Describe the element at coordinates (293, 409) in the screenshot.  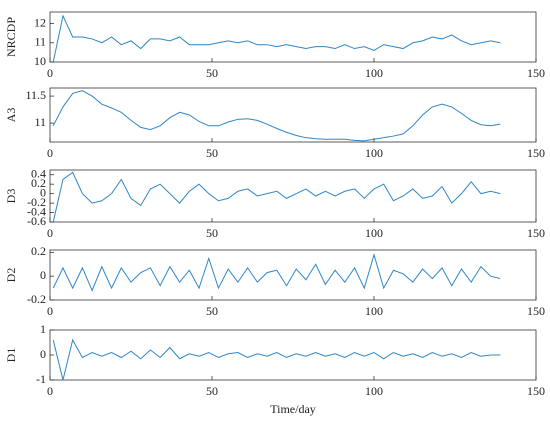
I see `x-axis-label: Time/day` at that location.